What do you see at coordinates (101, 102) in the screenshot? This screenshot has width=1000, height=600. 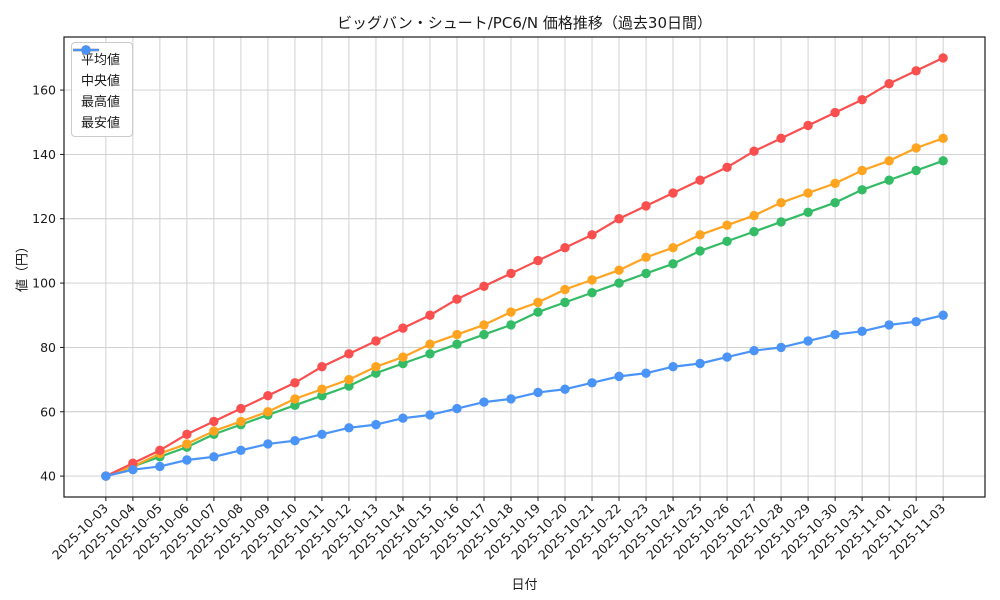 I see `legend-label-max: 最高値` at bounding box center [101, 102].